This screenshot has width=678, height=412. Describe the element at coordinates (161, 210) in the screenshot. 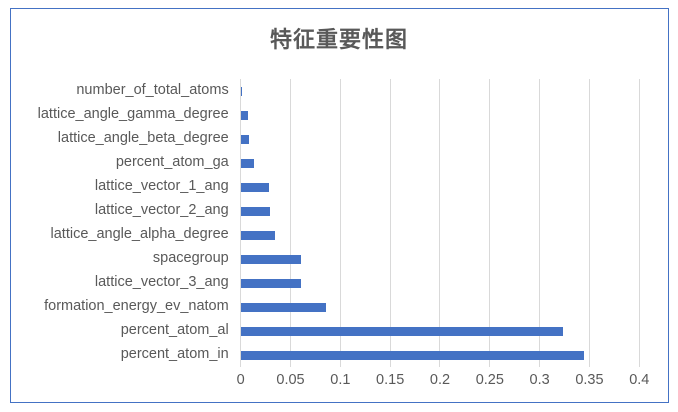

I see `category-label: lattice_vector_2_ang` at that location.